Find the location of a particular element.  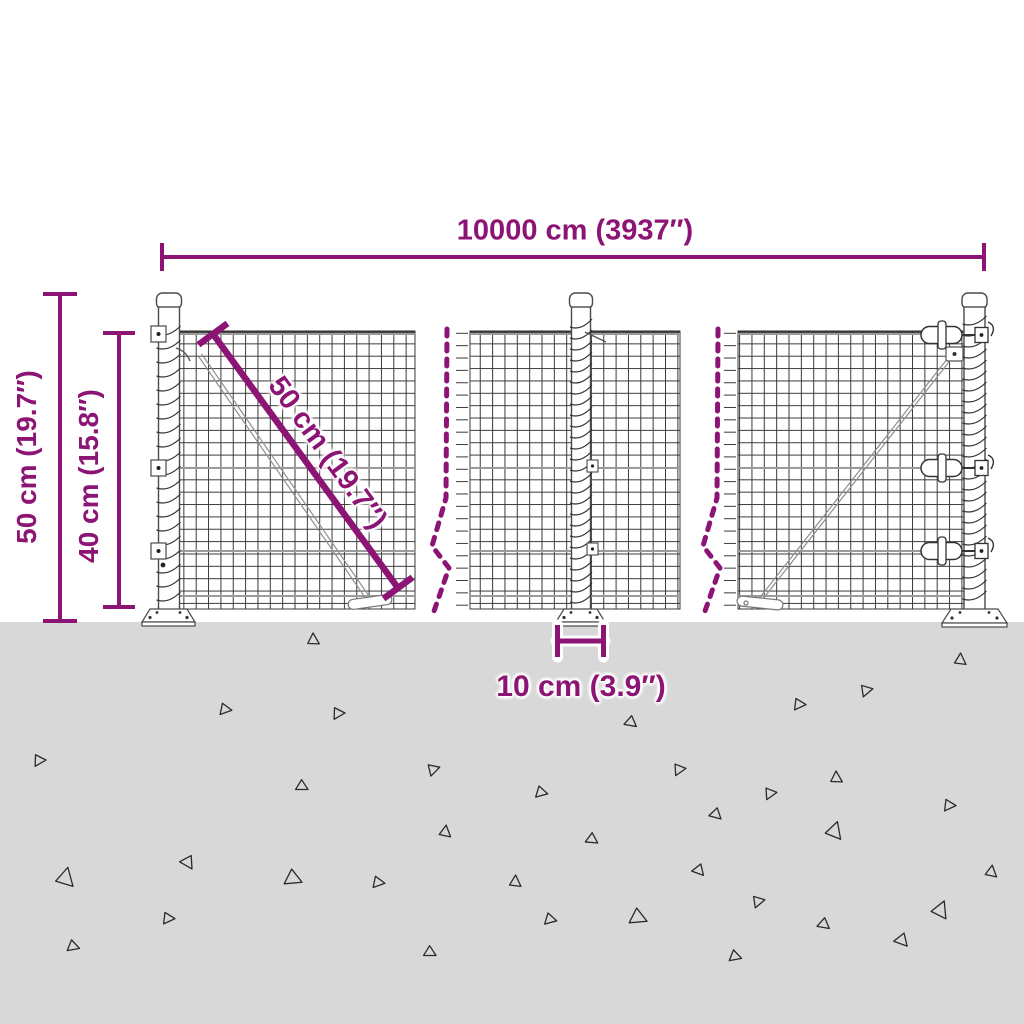

break-lines is located at coordinates (576, 471).